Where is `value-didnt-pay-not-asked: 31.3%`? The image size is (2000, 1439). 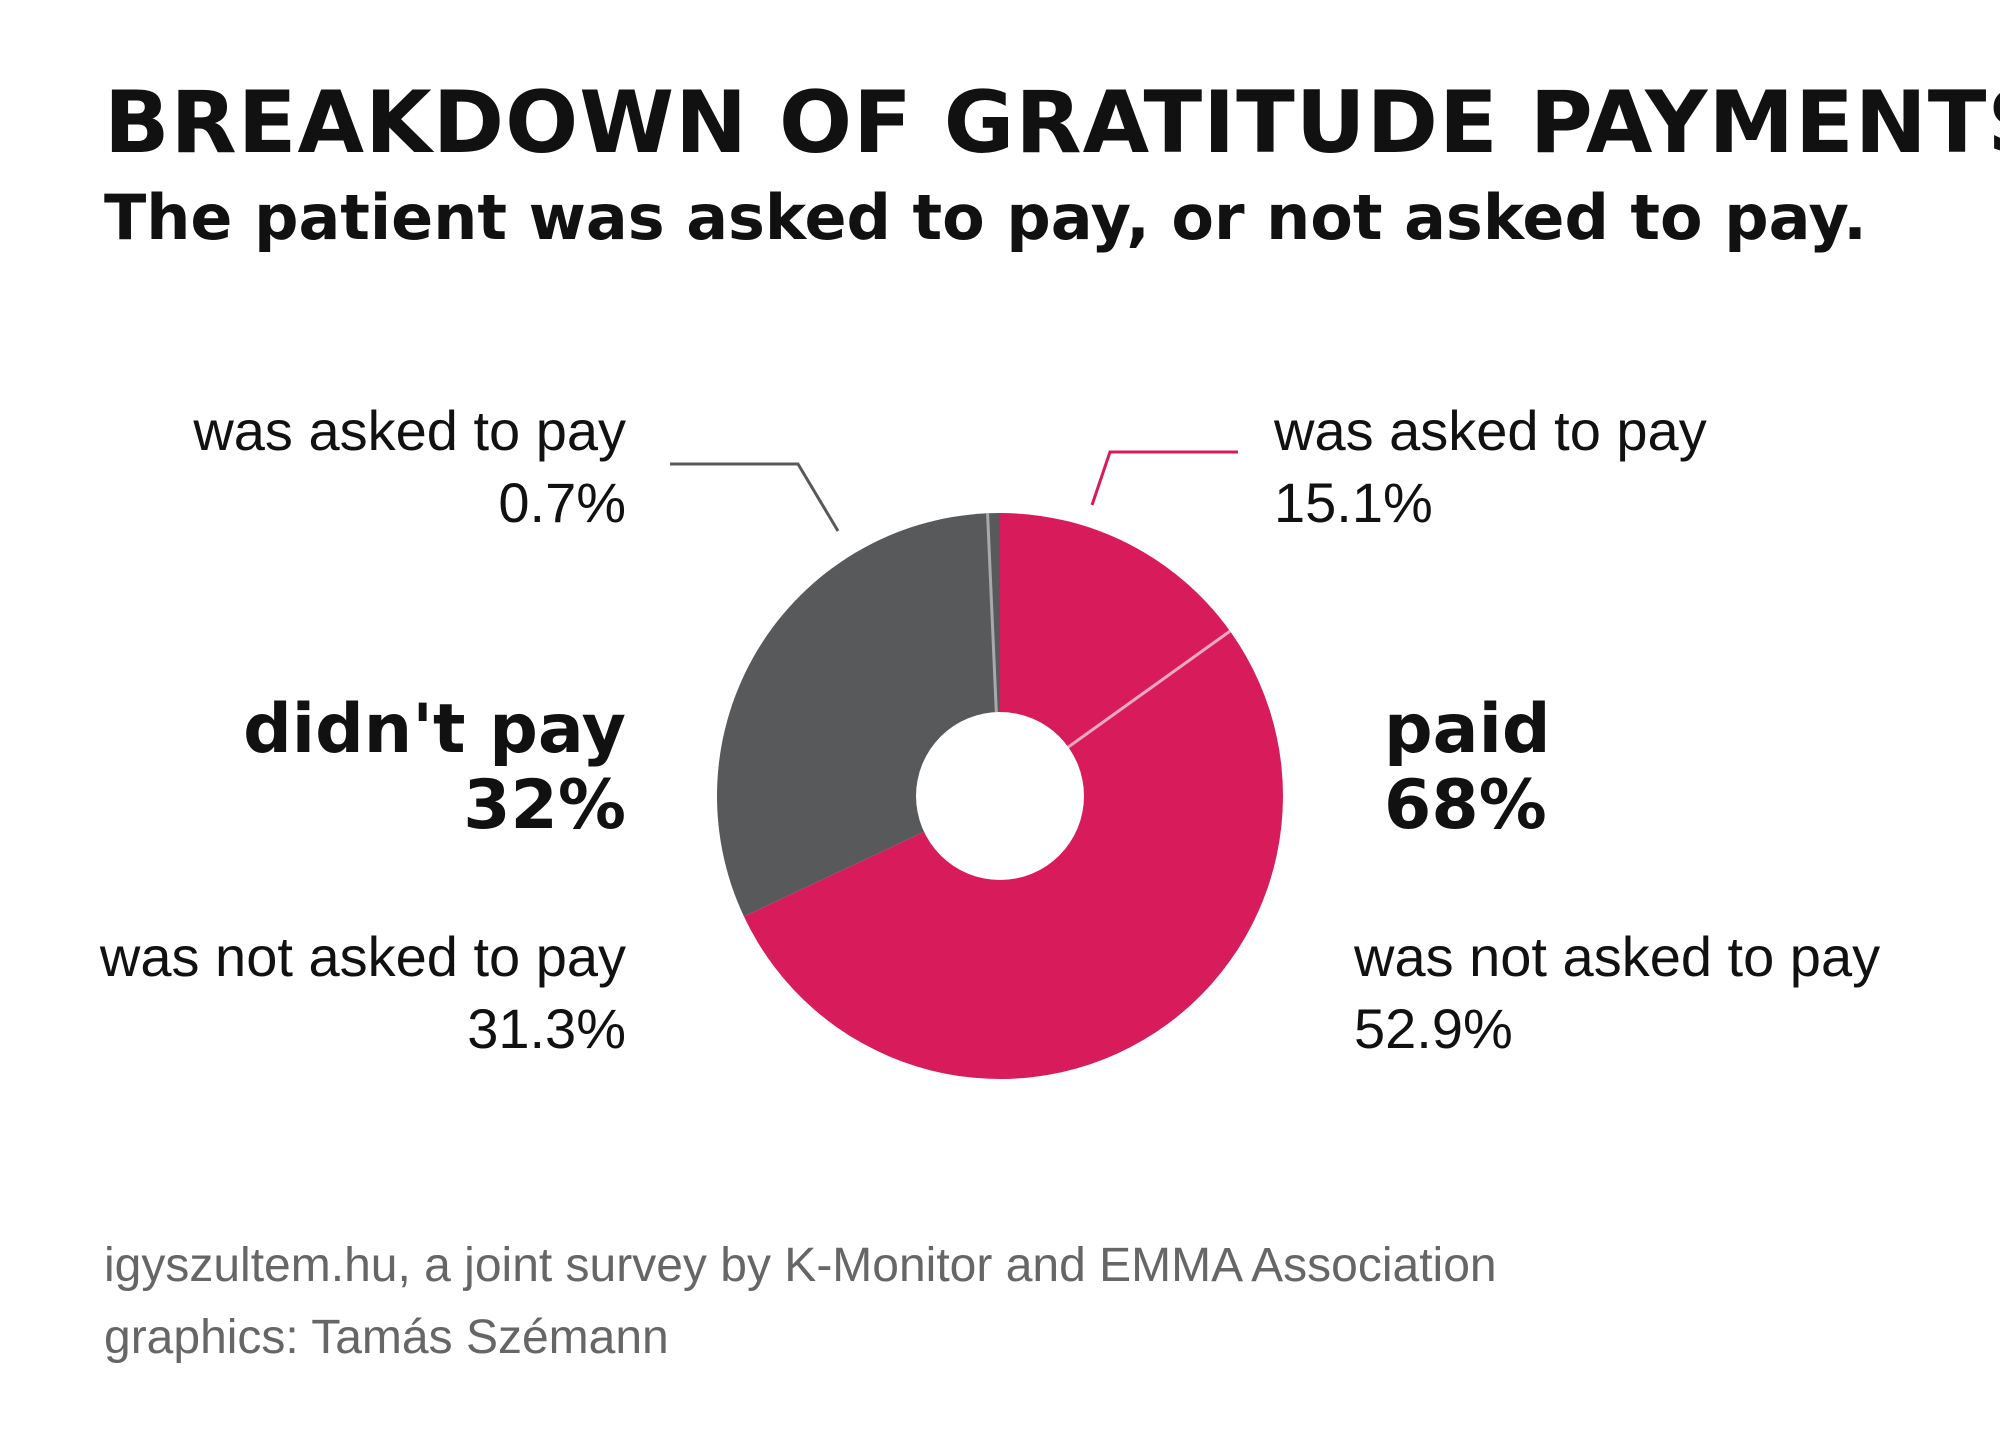
value-didnt-pay-not-asked: 31.3% is located at coordinates (546, 1028).